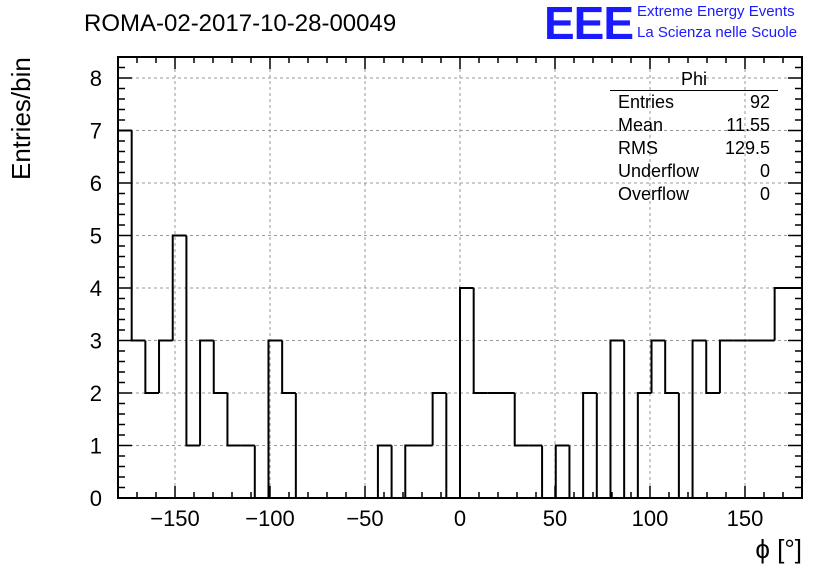 The image size is (836, 572). Describe the element at coordinates (747, 148) in the screenshot. I see `stats-value: 129.5` at that location.